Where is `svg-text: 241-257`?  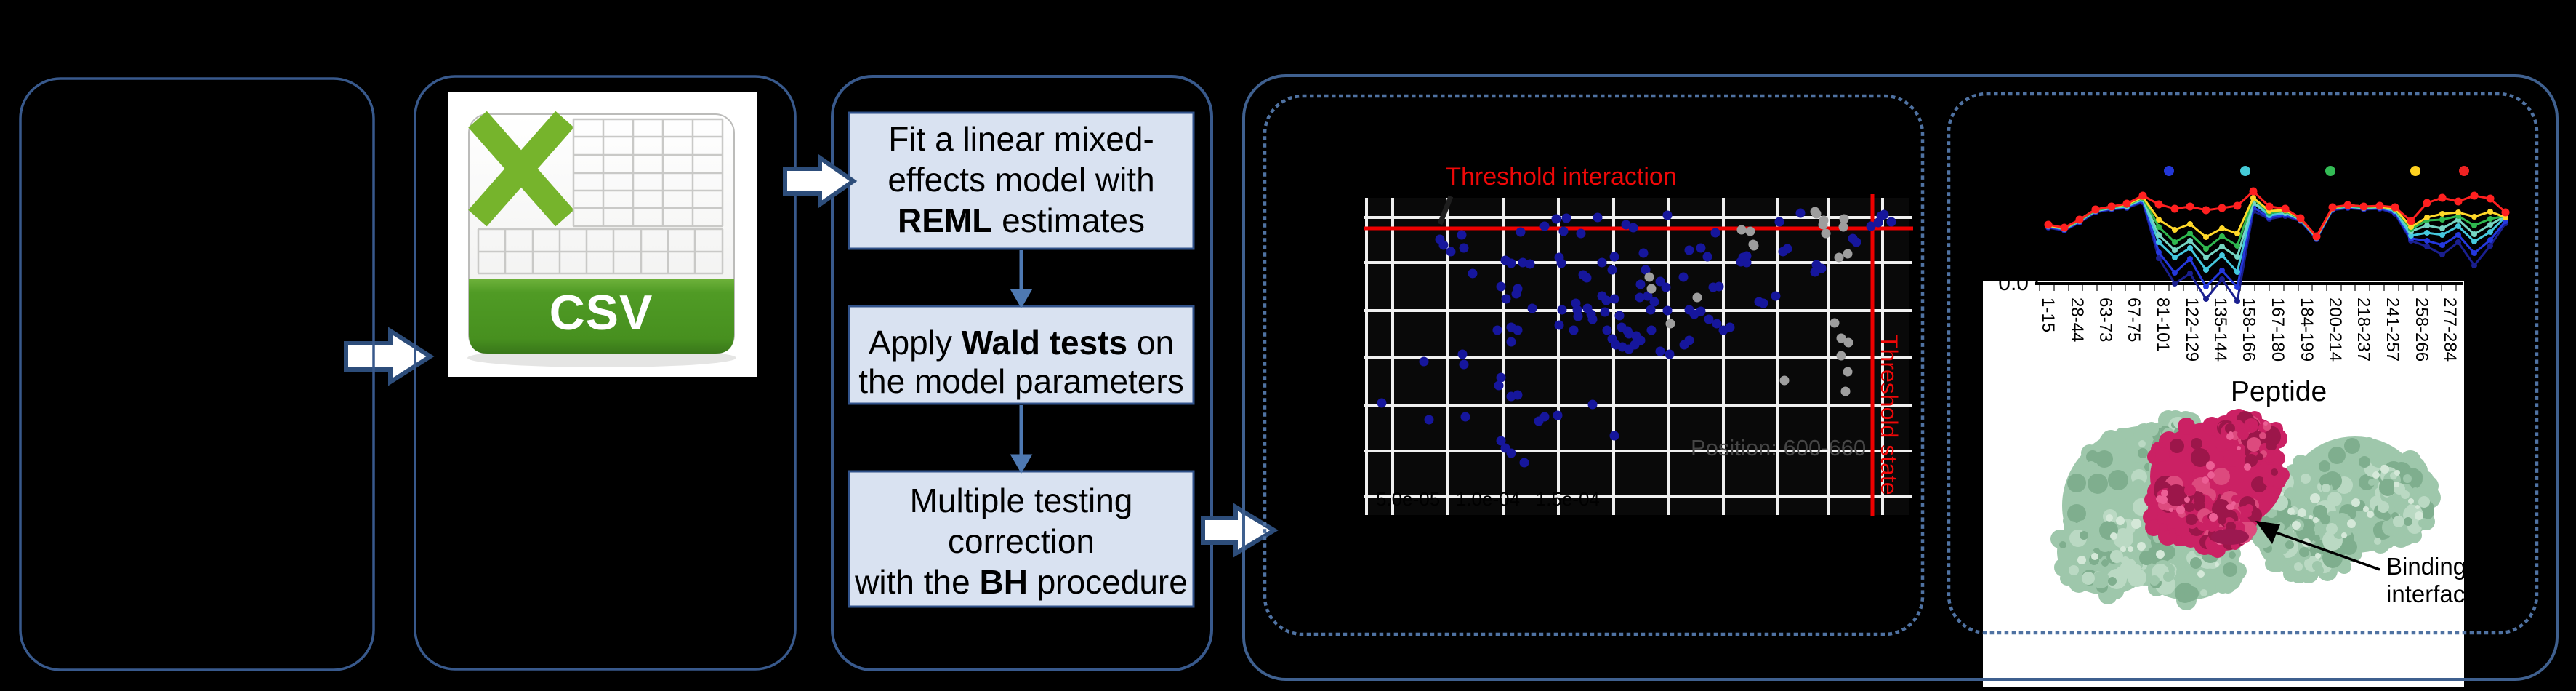
svg-text: 241-257 is located at coordinates (2392, 329).